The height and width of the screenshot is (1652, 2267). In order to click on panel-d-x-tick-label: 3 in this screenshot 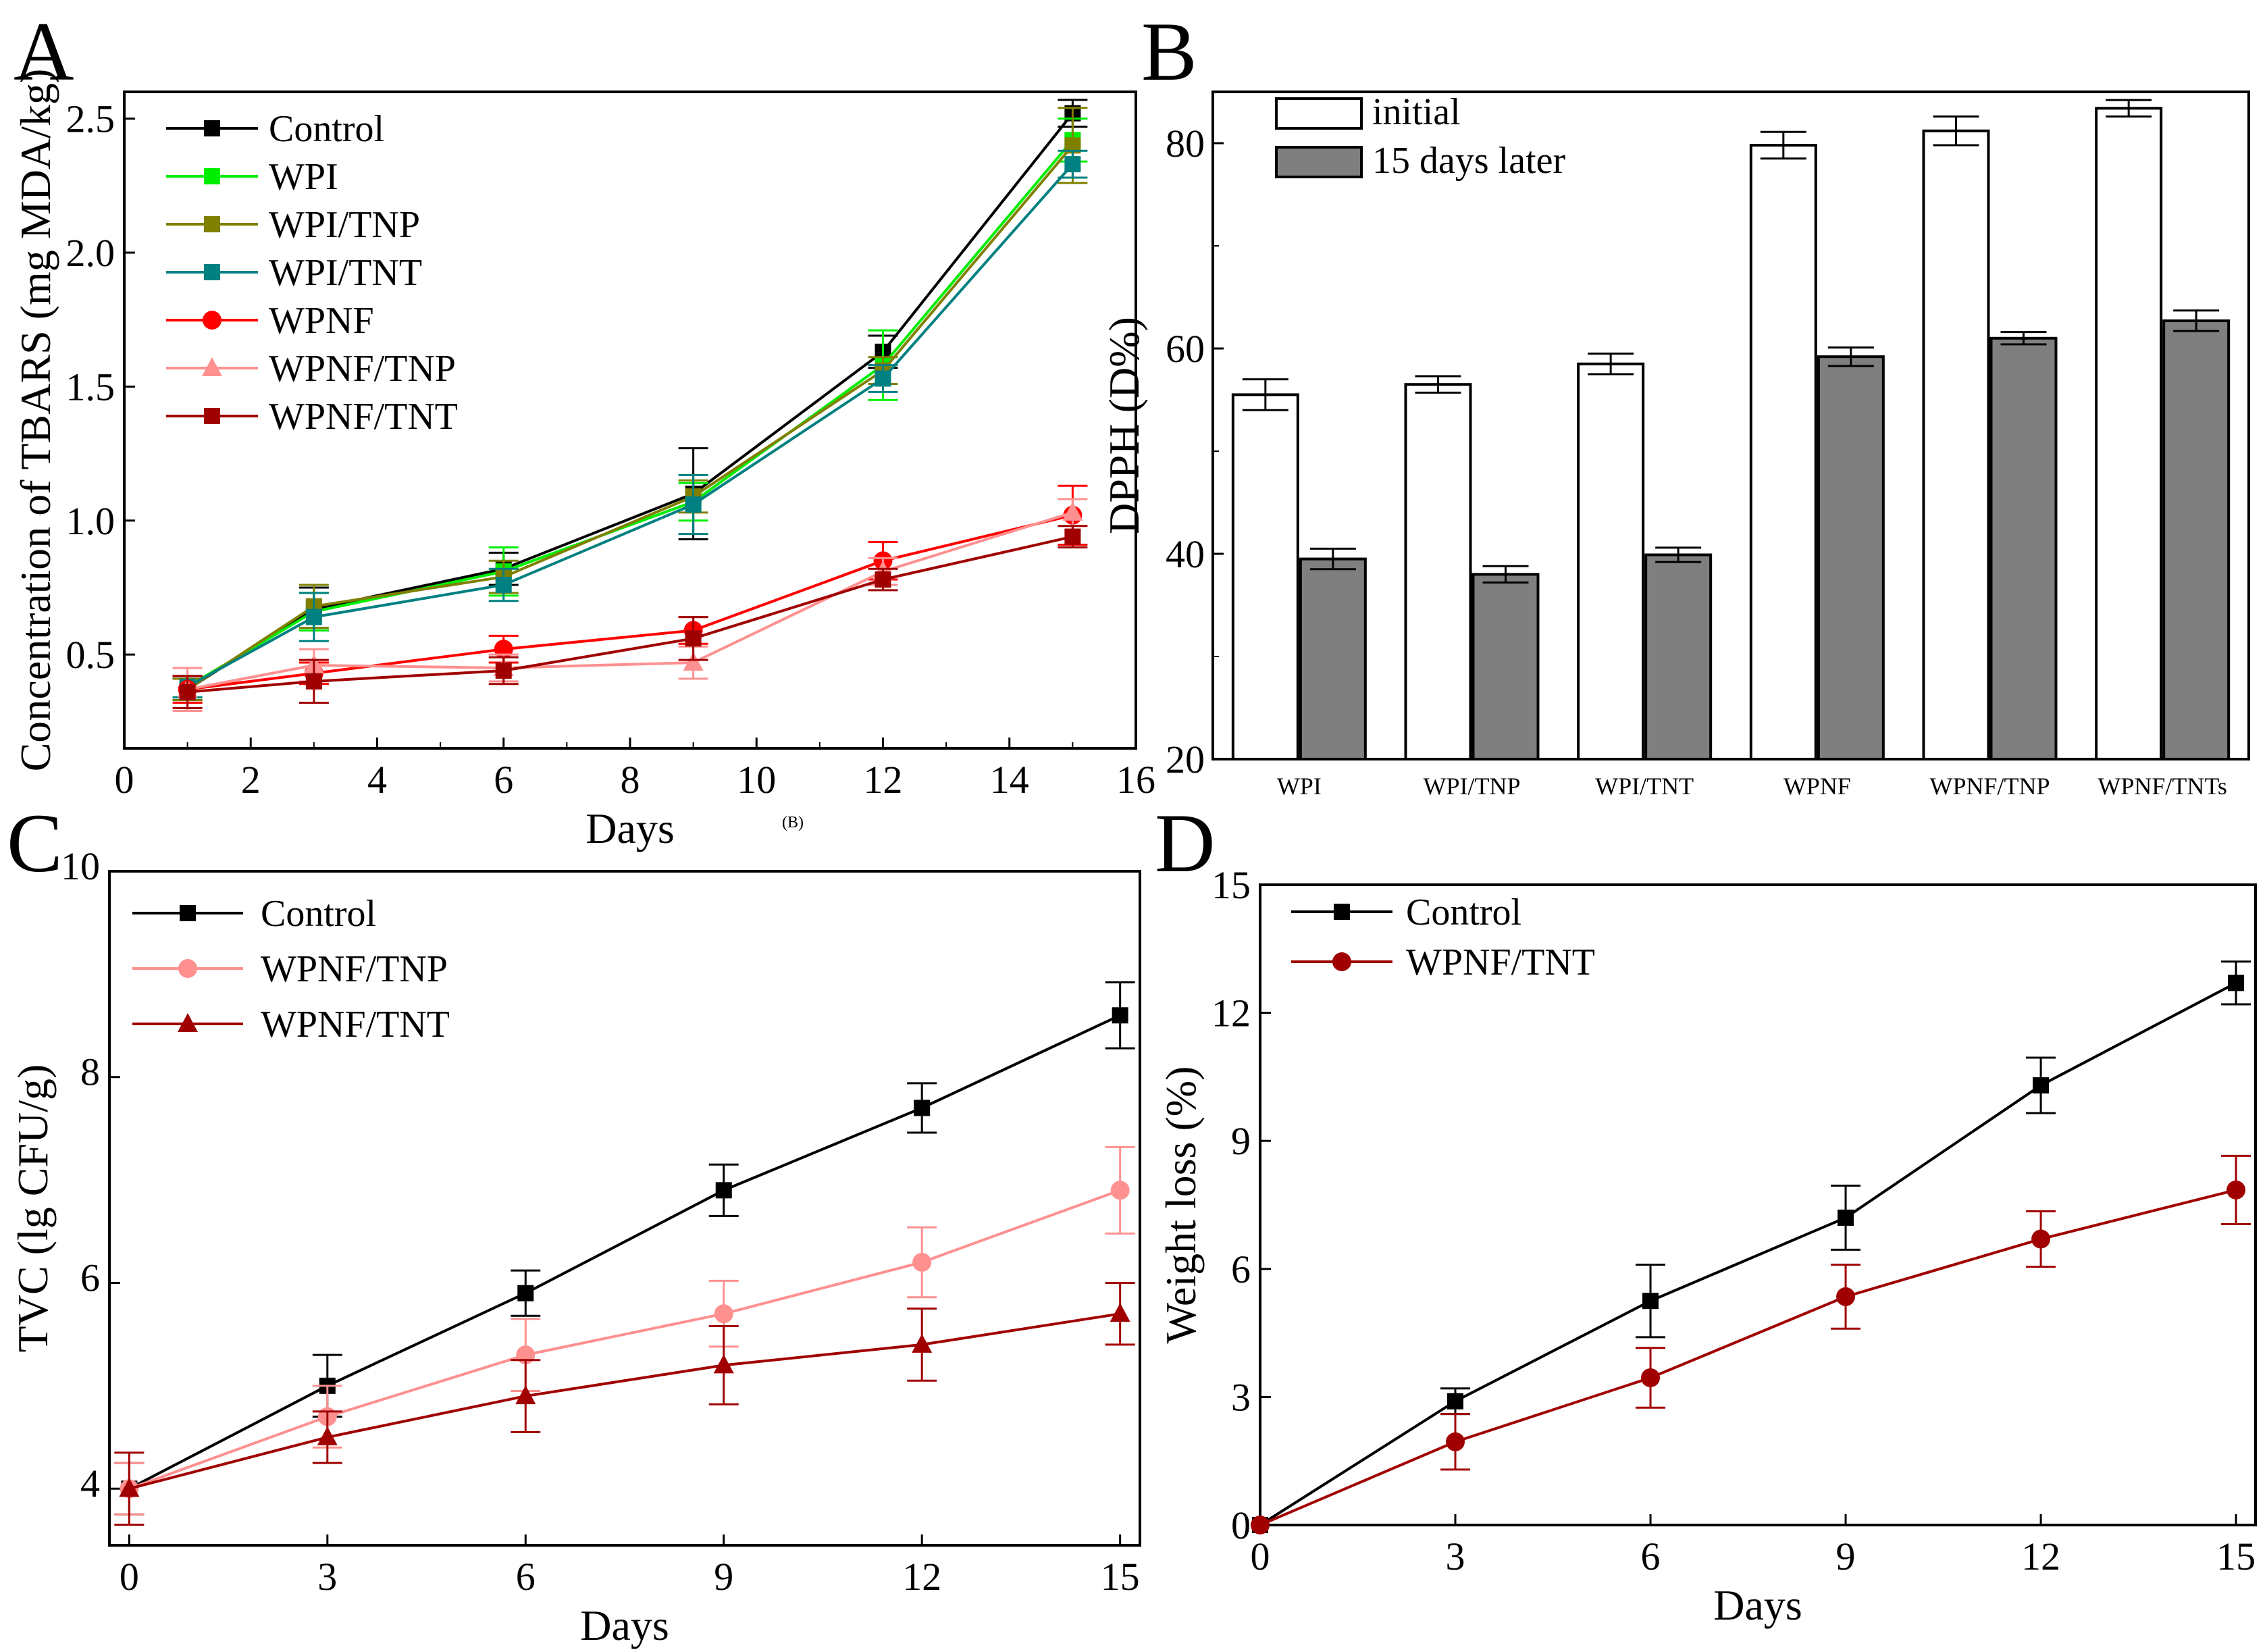, I will do `click(1455, 1556)`.